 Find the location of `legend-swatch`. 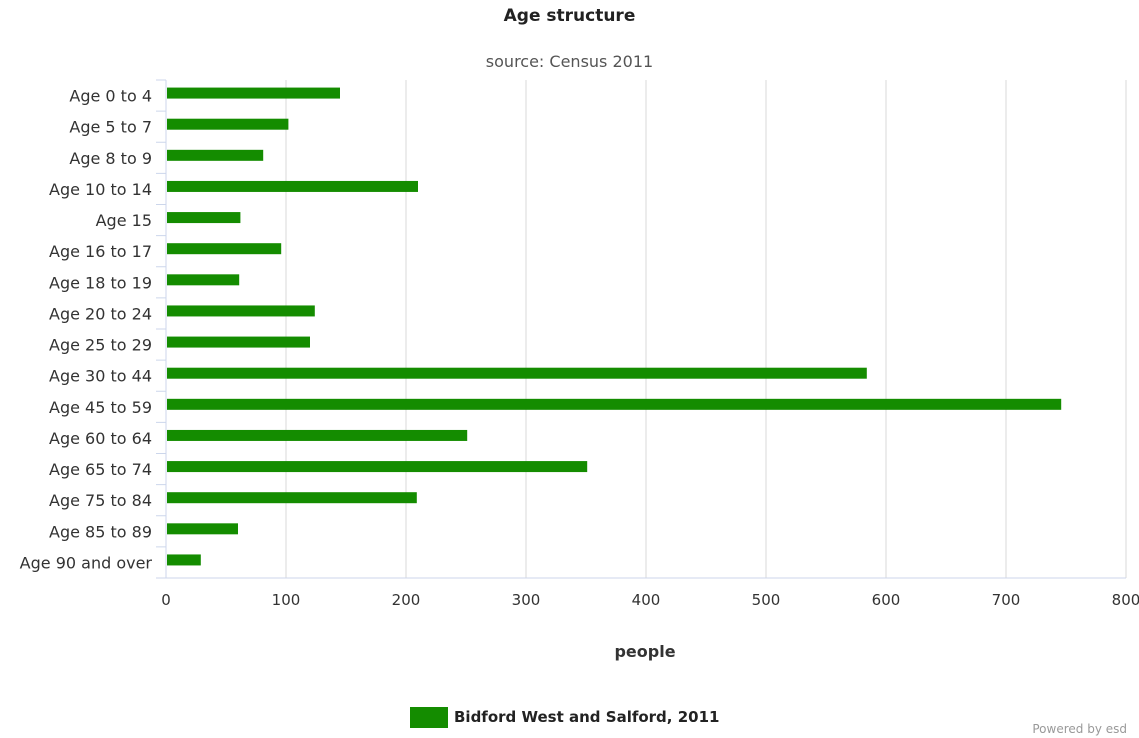

legend-swatch is located at coordinates (429, 717).